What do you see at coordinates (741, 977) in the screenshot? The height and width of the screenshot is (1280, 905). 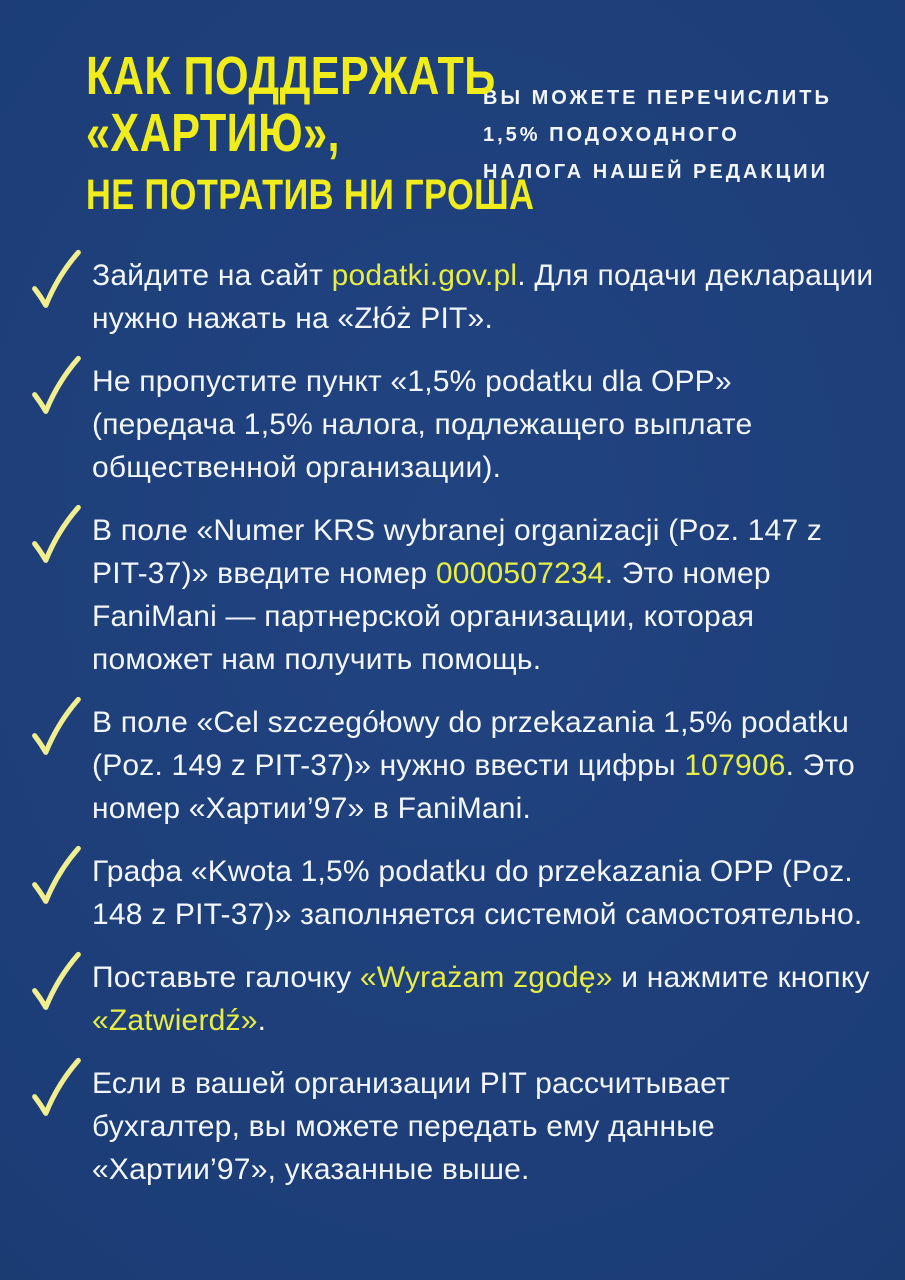 I see `body-text: и нажмите кнопку` at bounding box center [741, 977].